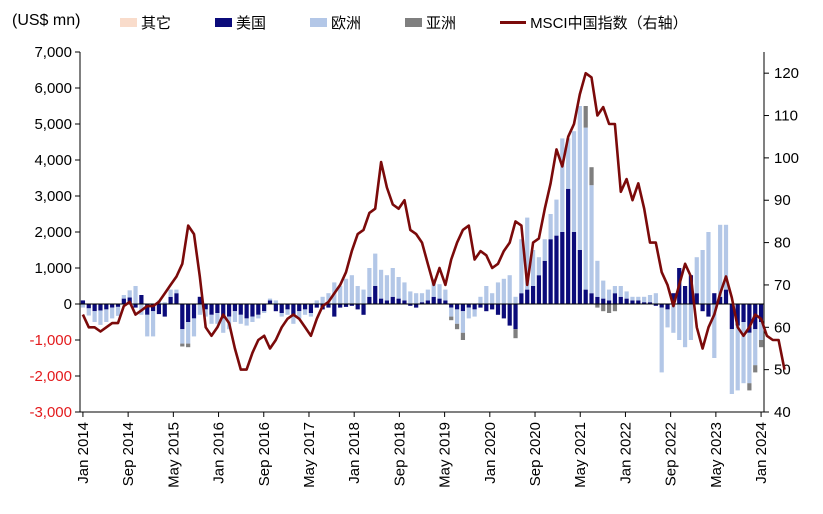 This screenshot has height=514, width=823. Describe the element at coordinates (414, 22) in the screenshot. I see `legend-swatch-asia` at that location.